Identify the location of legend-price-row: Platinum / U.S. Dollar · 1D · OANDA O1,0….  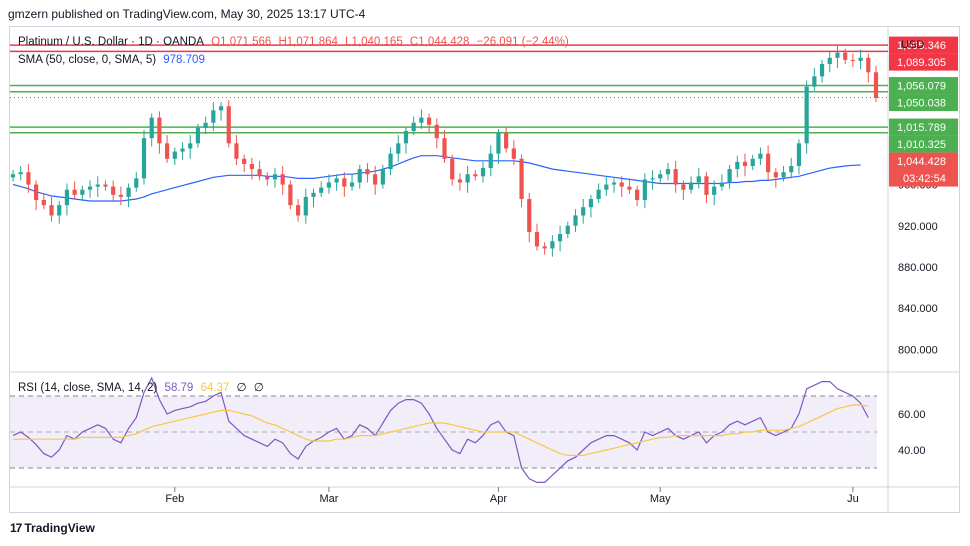
(295, 42).